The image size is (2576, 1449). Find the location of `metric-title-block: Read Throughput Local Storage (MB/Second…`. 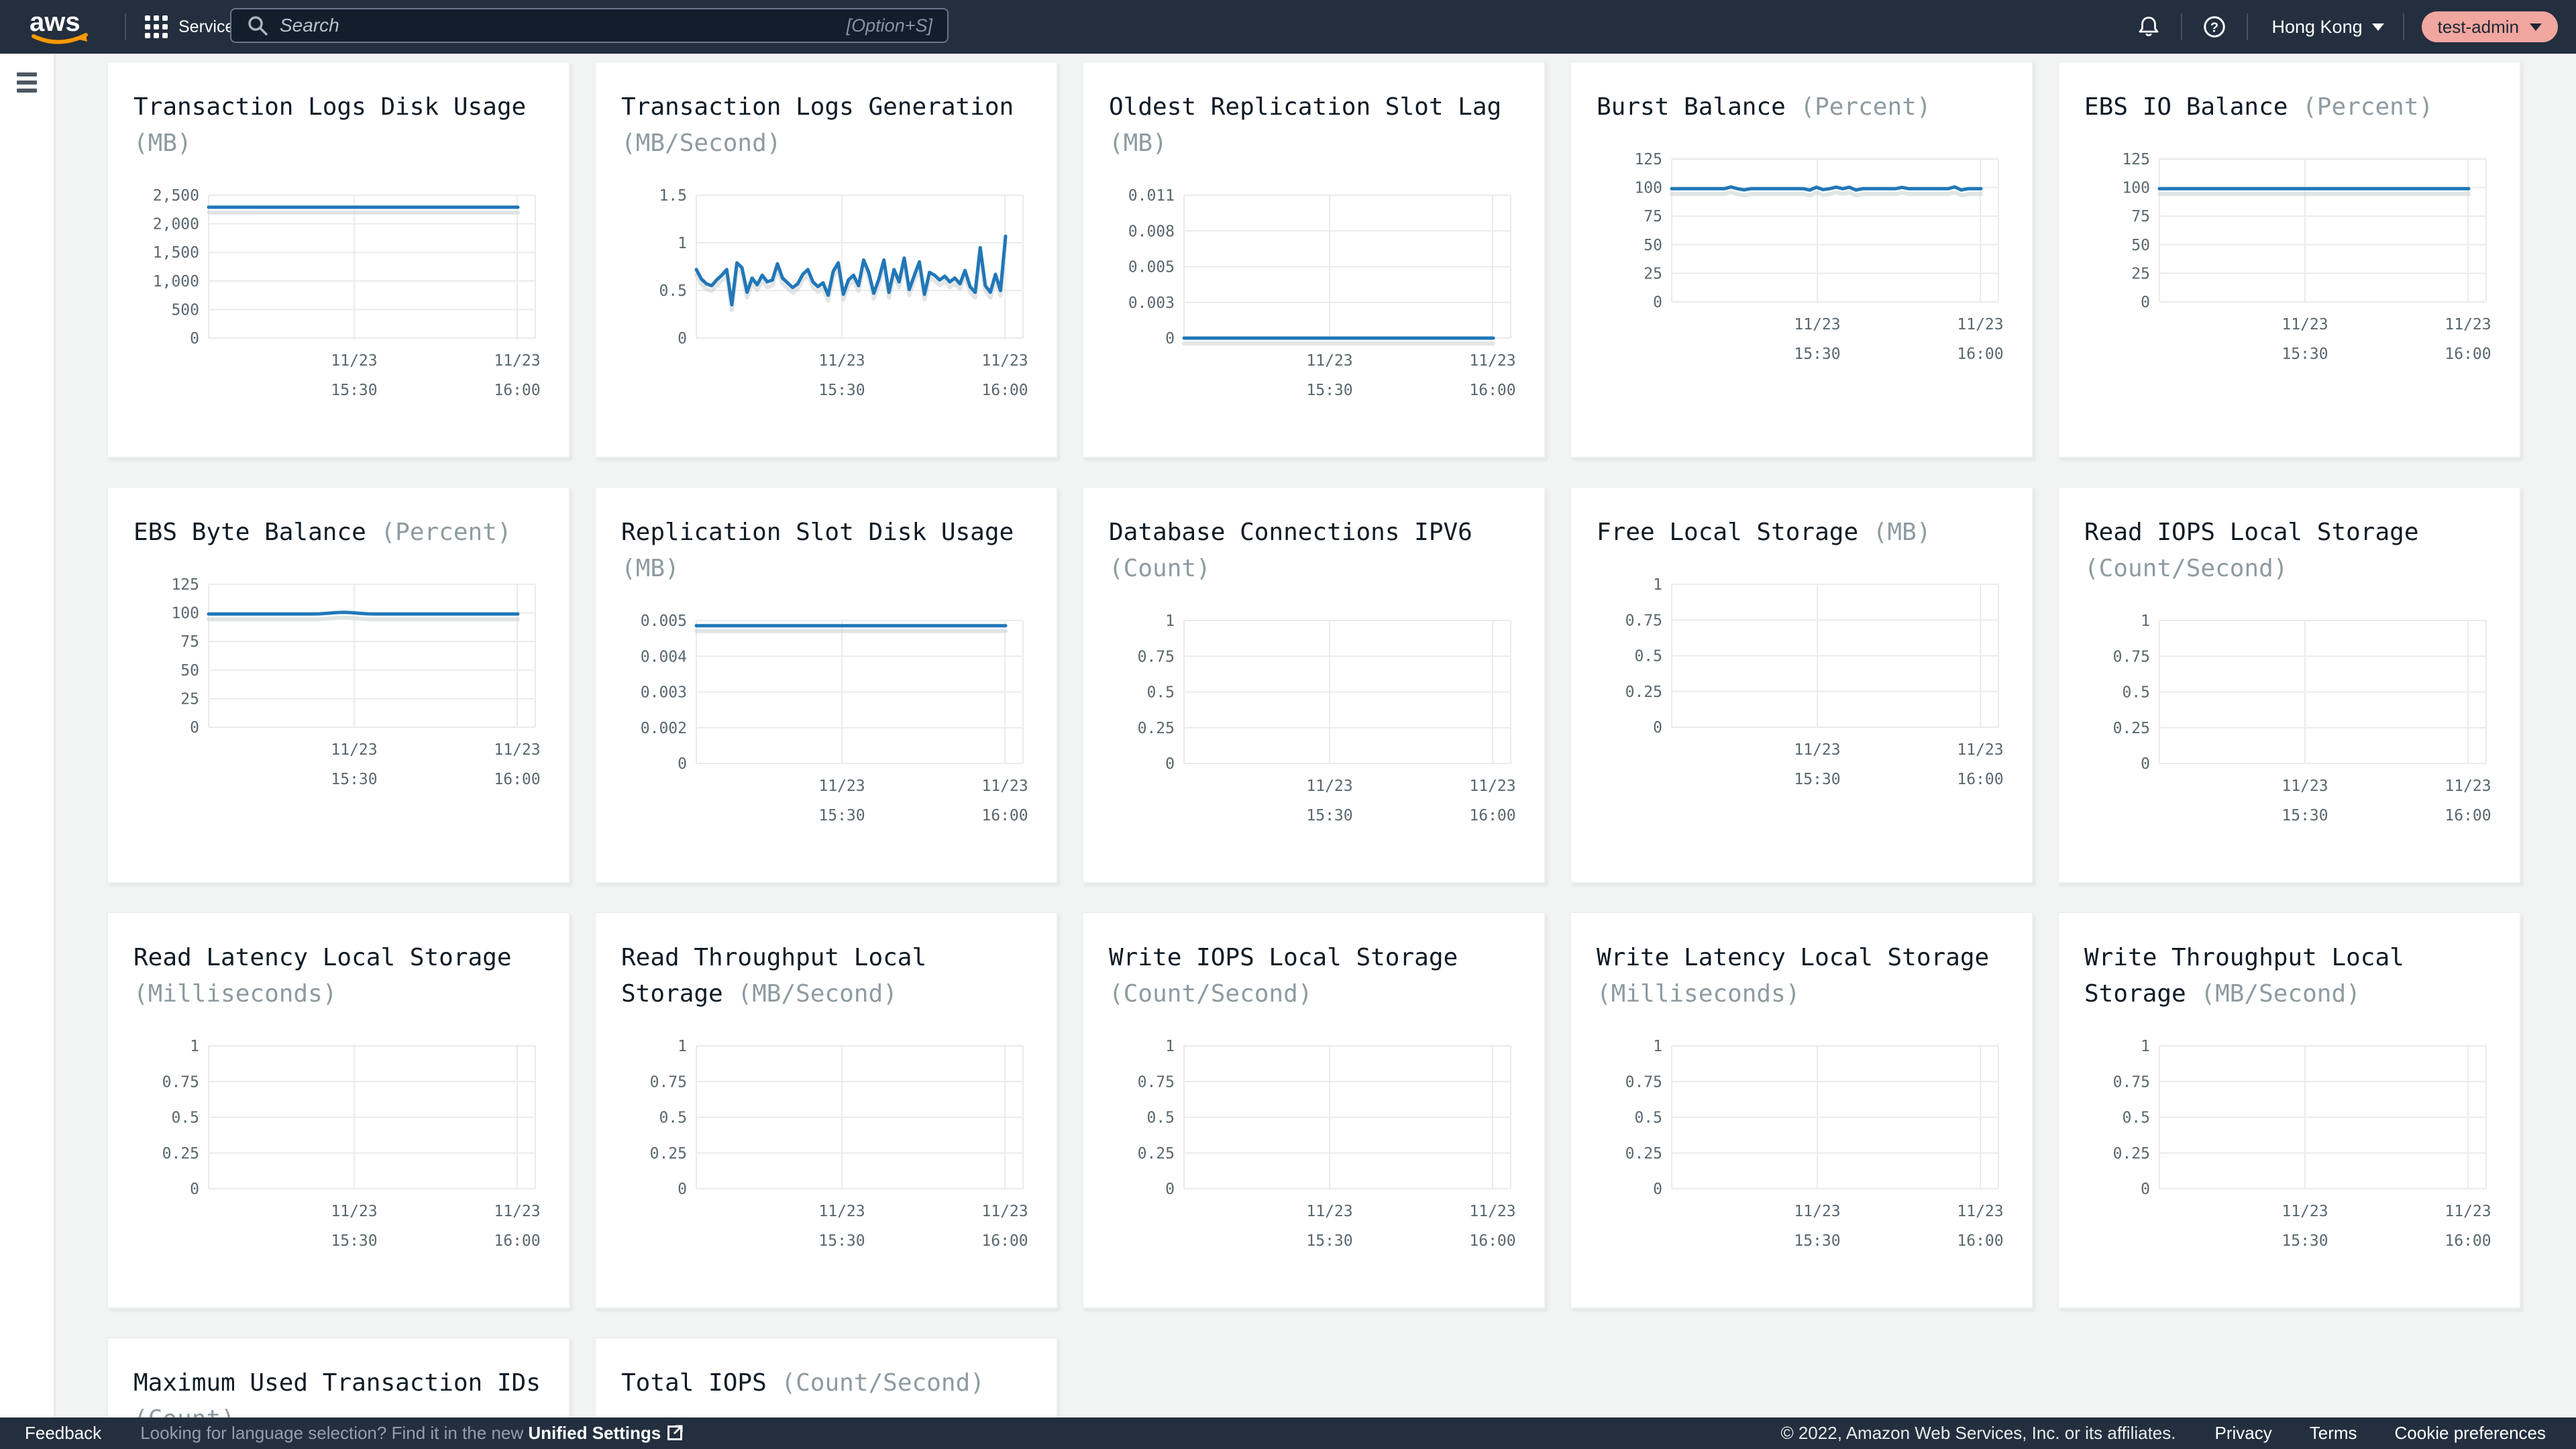

metric-title-block: Read Throughput Local Storage (MB/Second… is located at coordinates (830, 976).